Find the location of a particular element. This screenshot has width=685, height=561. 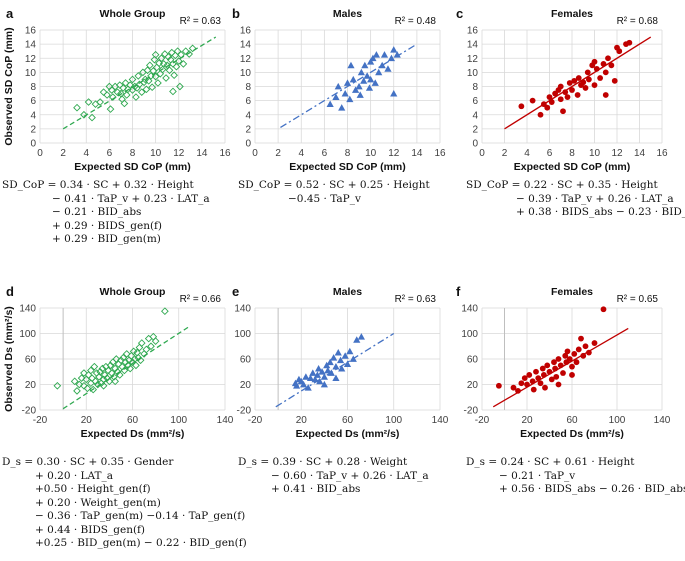

x-tick-label-e-3: 100 is located at coordinates (393, 420).